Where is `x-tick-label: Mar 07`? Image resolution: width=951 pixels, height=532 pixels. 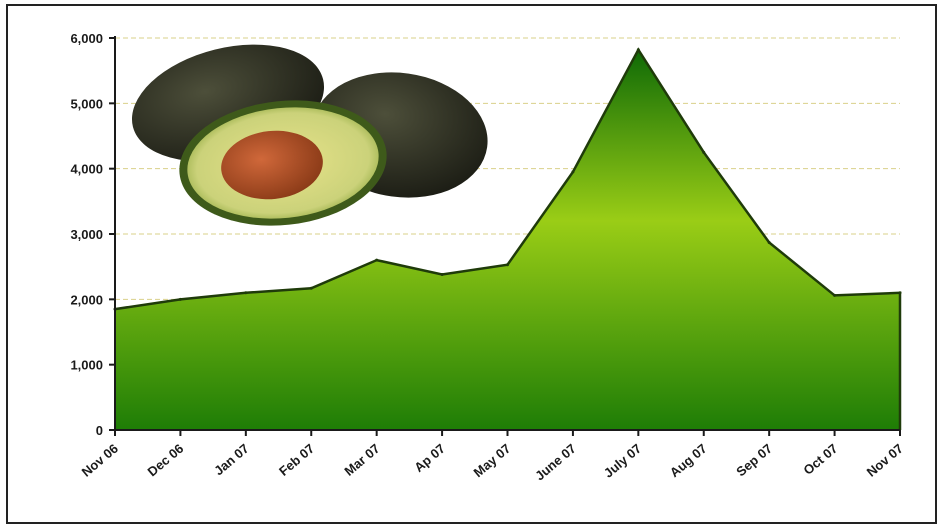 x-tick-label: Mar 07 is located at coordinates (361, 460).